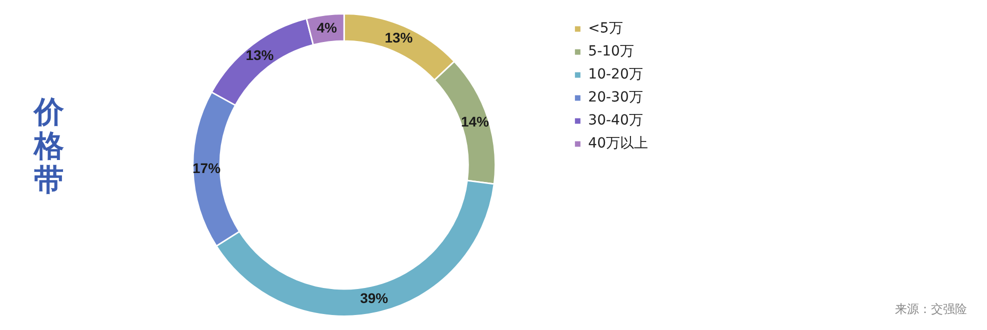  I want to click on data-label: 4%, so click(327, 27).